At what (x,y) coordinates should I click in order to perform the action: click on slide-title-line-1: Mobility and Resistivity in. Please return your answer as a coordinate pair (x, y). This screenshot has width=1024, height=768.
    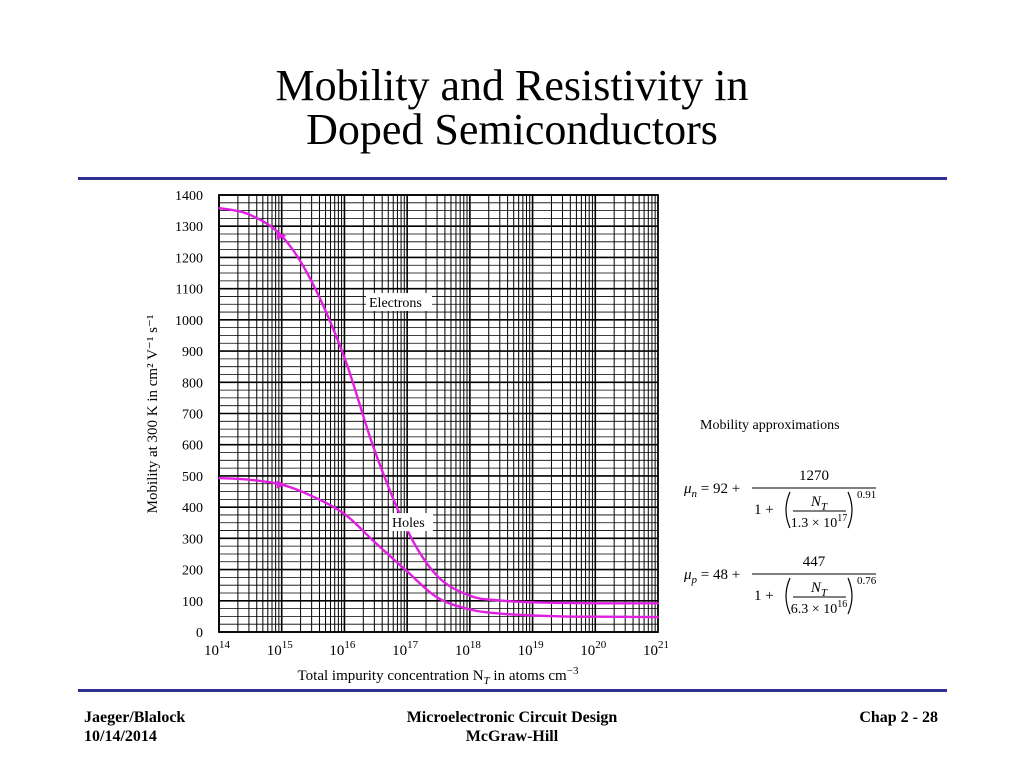
    Looking at the image, I should click on (512, 85).